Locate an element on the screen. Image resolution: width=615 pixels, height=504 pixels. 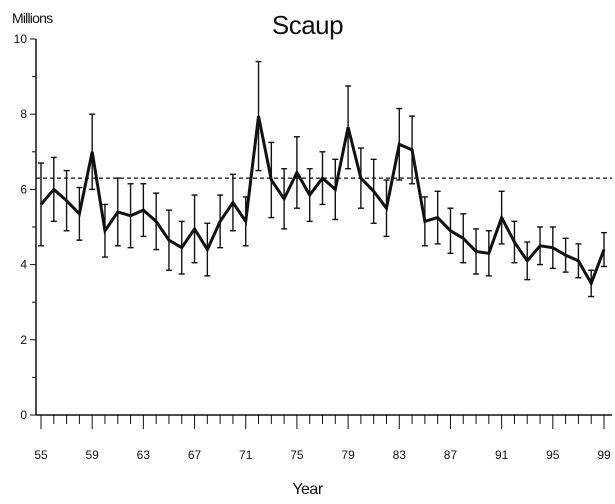
x-tick-label: 67 is located at coordinates (195, 455).